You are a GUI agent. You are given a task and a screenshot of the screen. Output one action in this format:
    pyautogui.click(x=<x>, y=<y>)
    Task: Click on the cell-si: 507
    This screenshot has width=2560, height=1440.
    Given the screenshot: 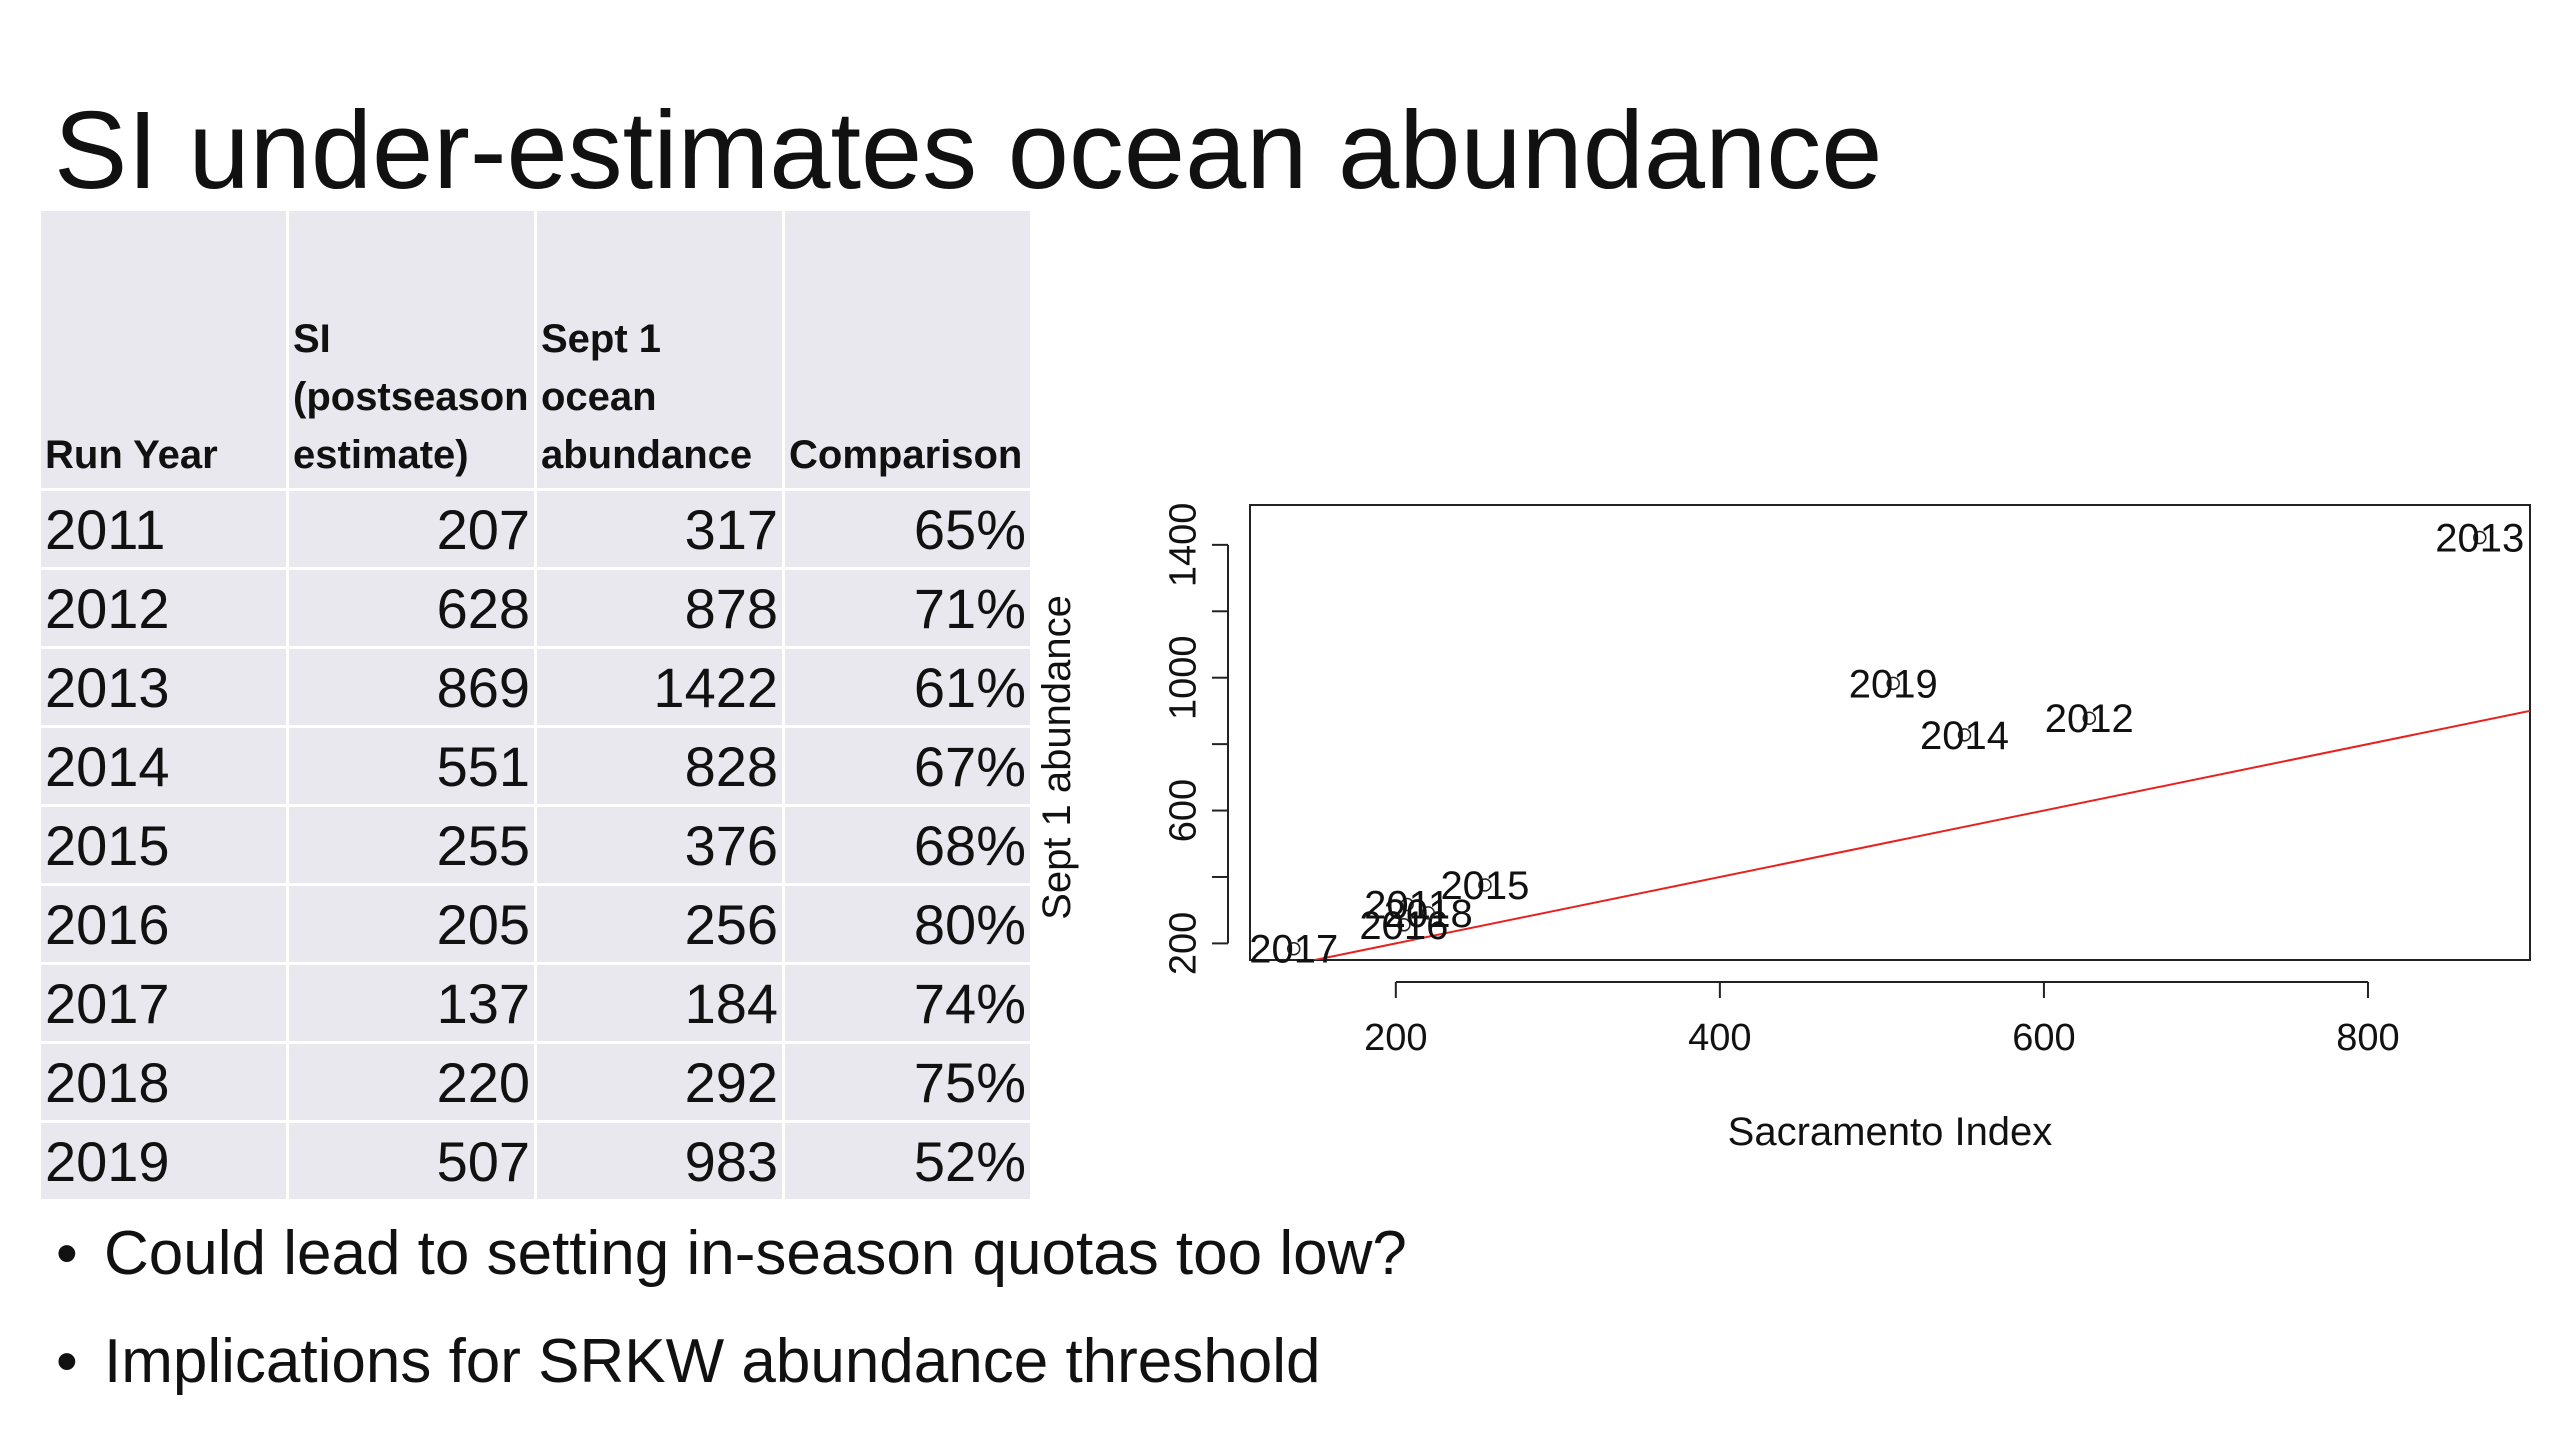 What is the action you would take?
    pyautogui.click(x=411, y=1161)
    